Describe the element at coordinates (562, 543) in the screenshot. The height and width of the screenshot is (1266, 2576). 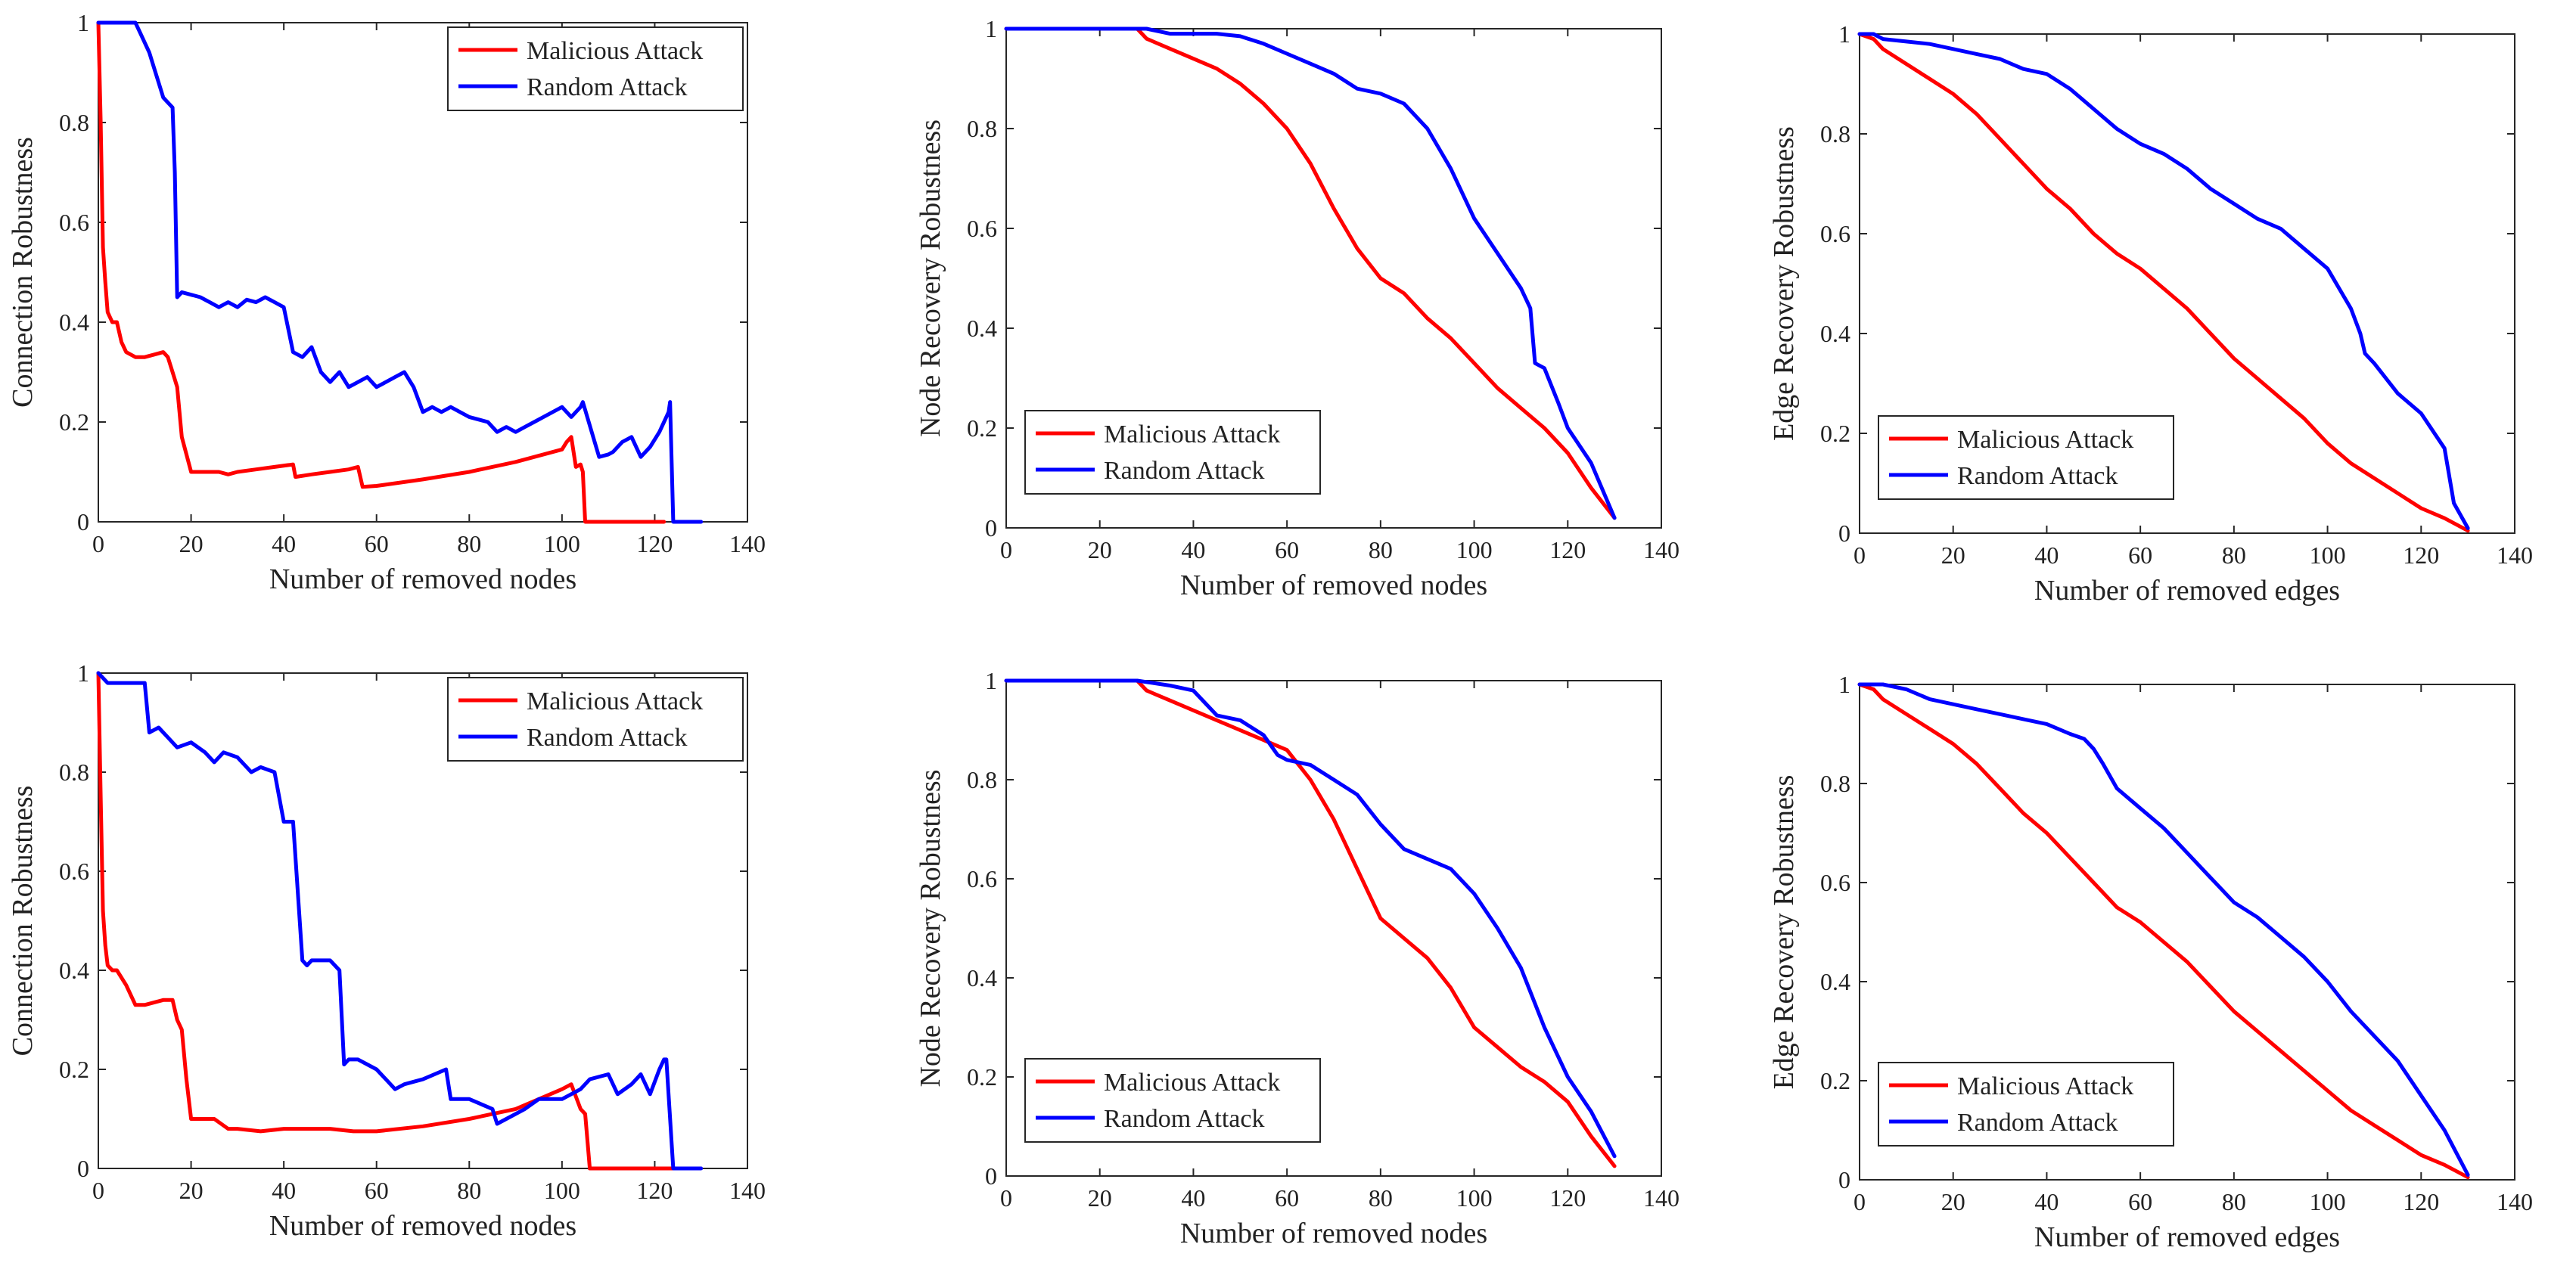
I see `x-tick-label: 100` at that location.